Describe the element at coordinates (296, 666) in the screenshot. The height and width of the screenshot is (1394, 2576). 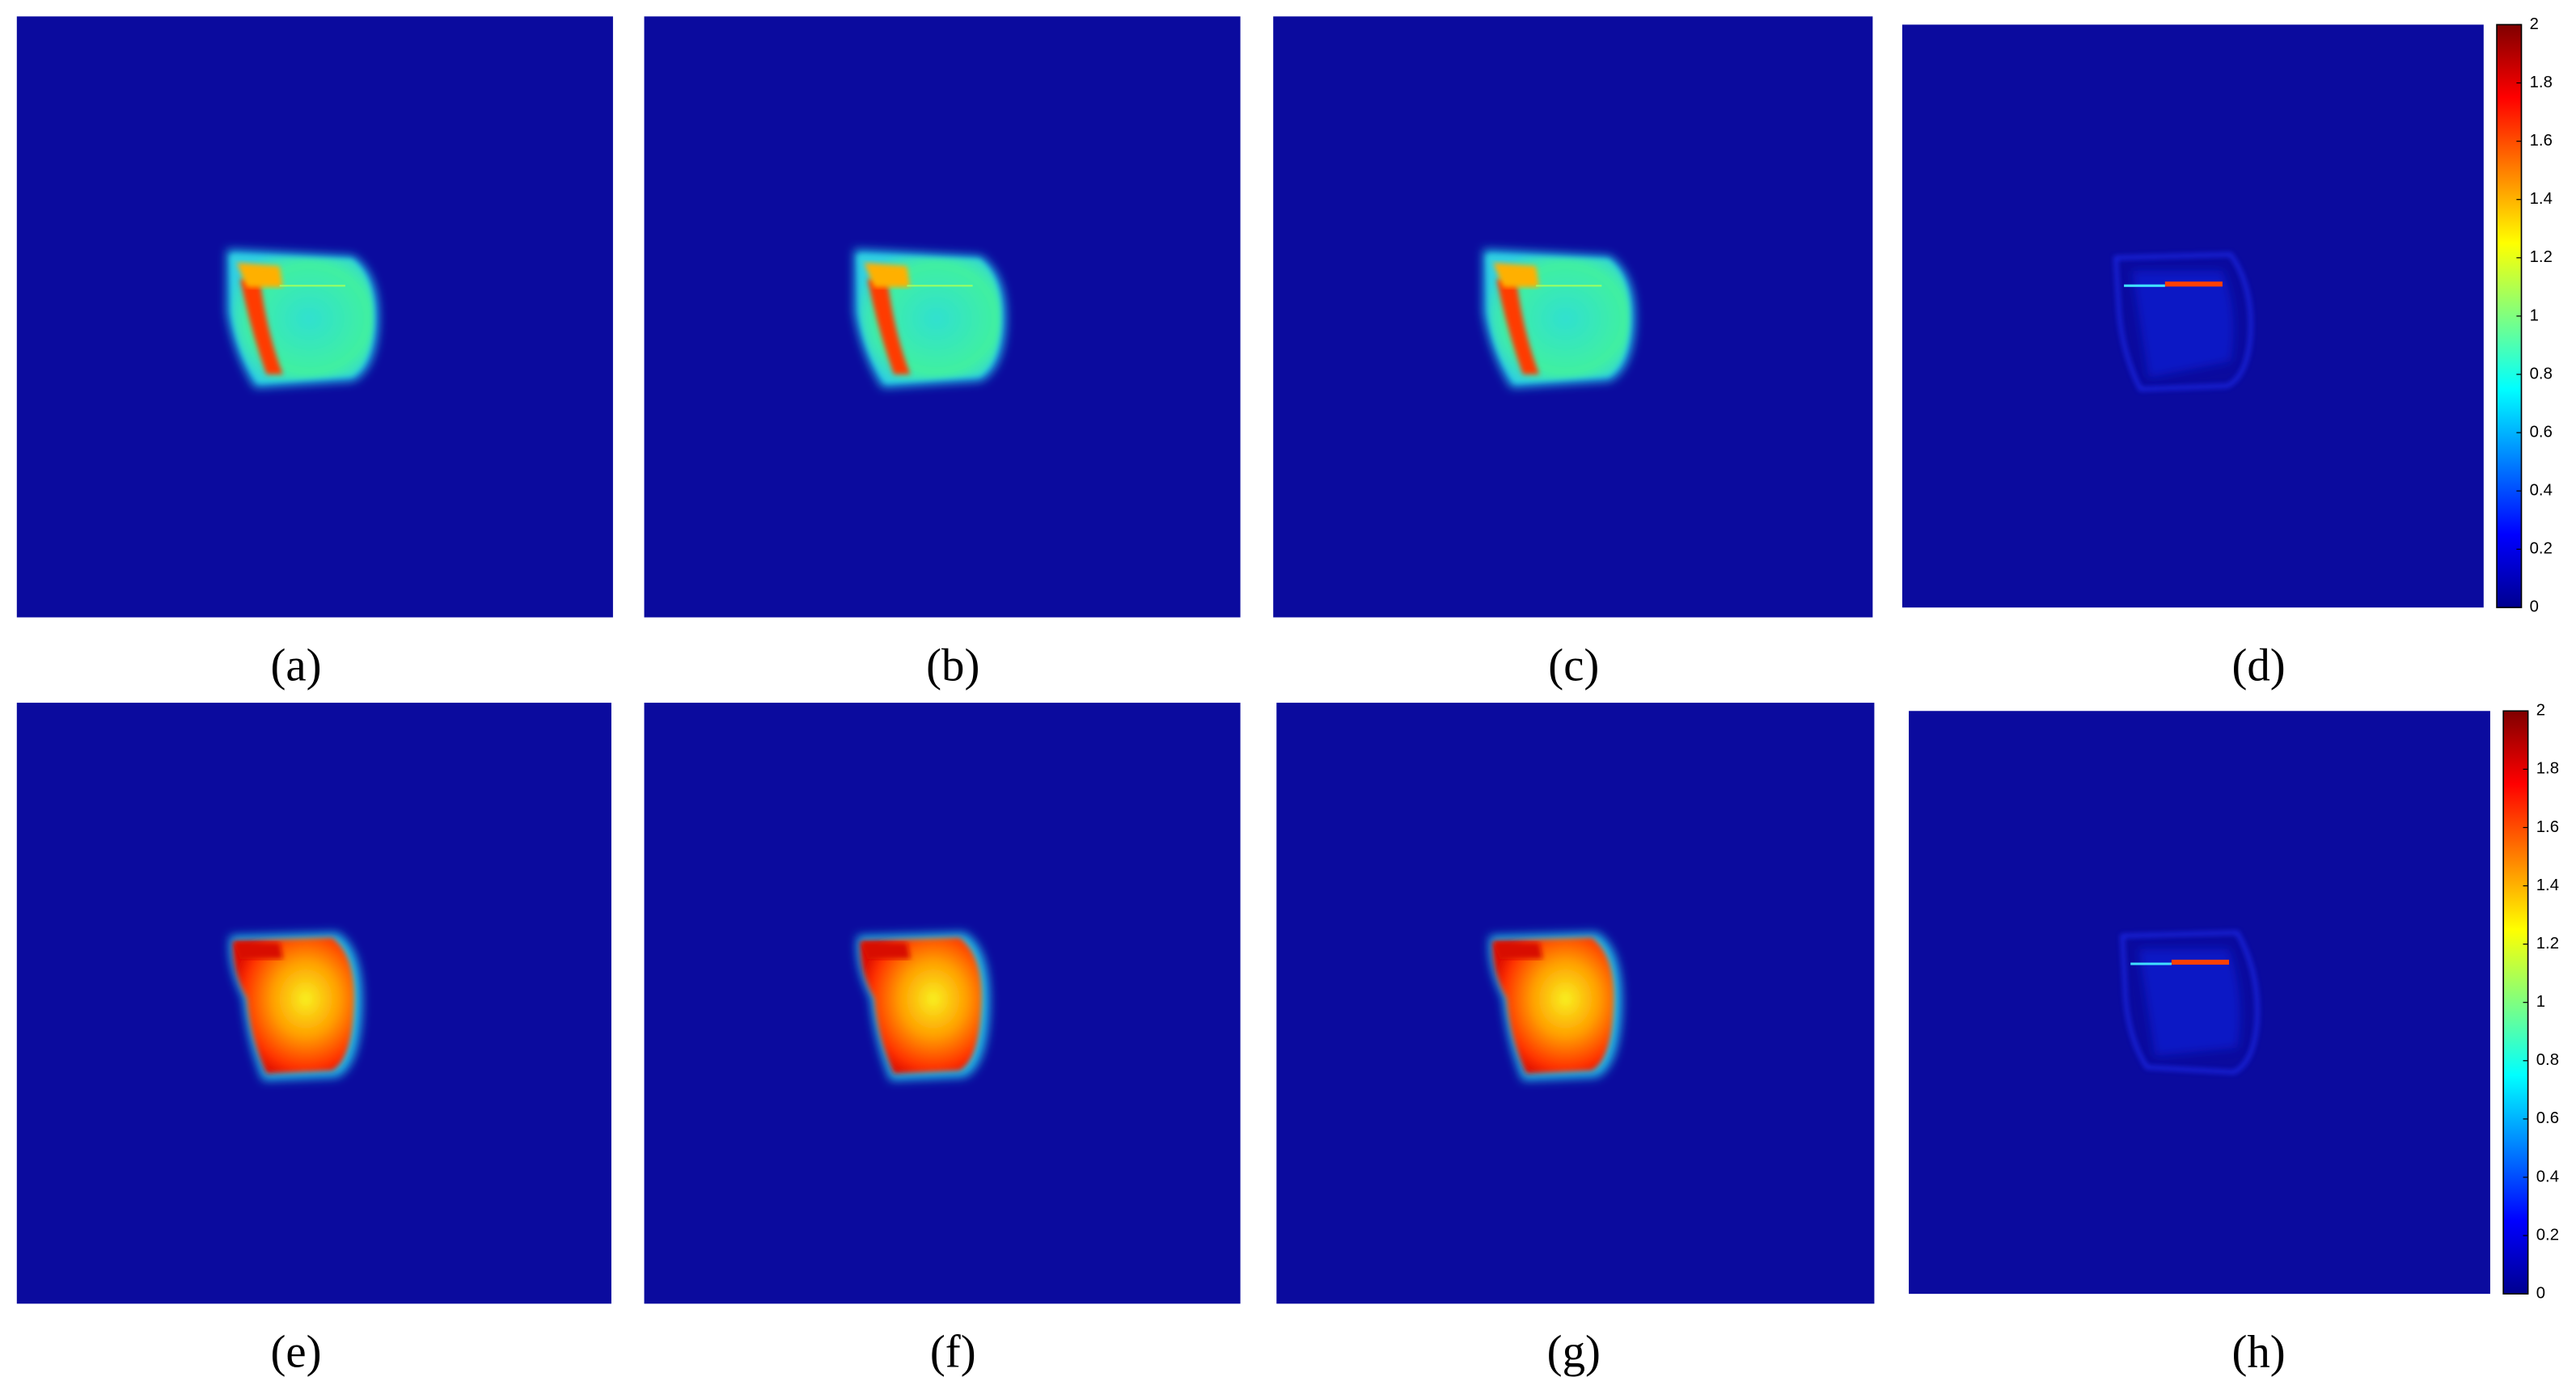
I see `panel-label: (a)` at that location.